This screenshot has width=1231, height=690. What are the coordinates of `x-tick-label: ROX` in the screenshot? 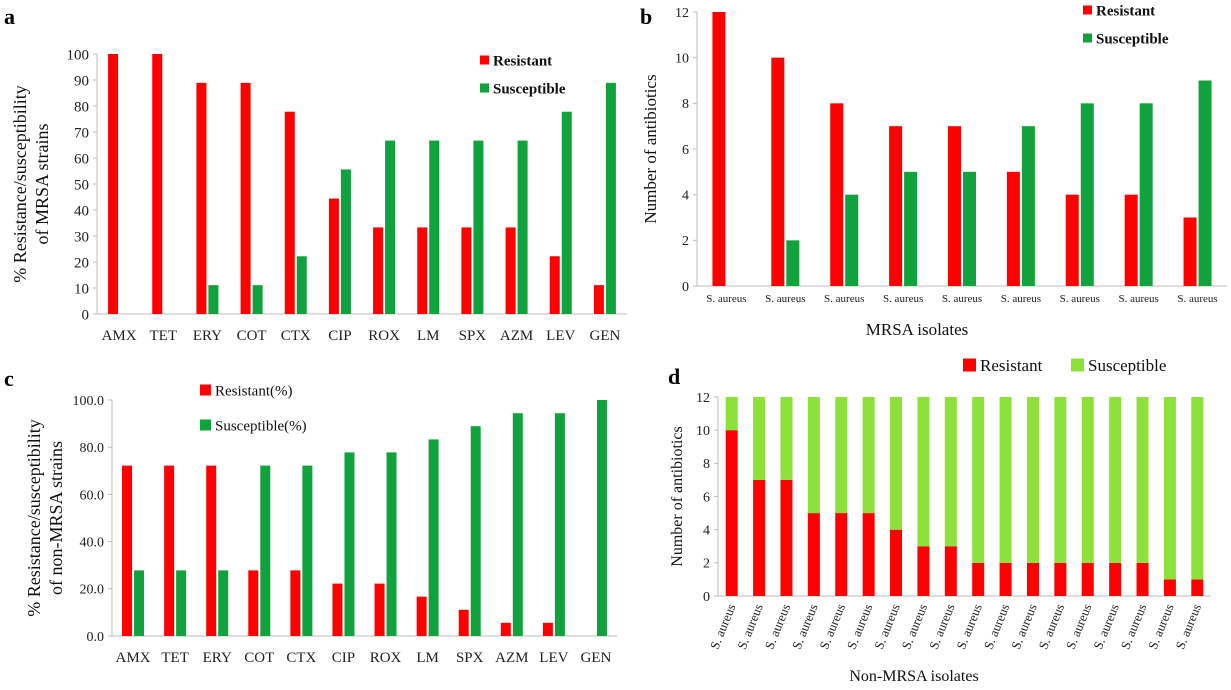 It's located at (384, 336).